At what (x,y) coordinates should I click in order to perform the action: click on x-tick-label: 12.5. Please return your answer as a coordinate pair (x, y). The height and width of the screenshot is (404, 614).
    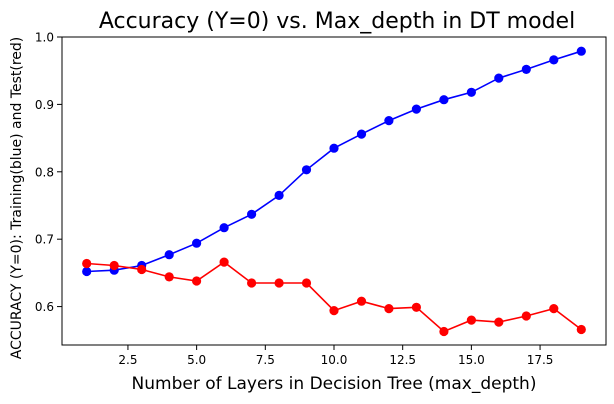
    Looking at the image, I should click on (402, 360).